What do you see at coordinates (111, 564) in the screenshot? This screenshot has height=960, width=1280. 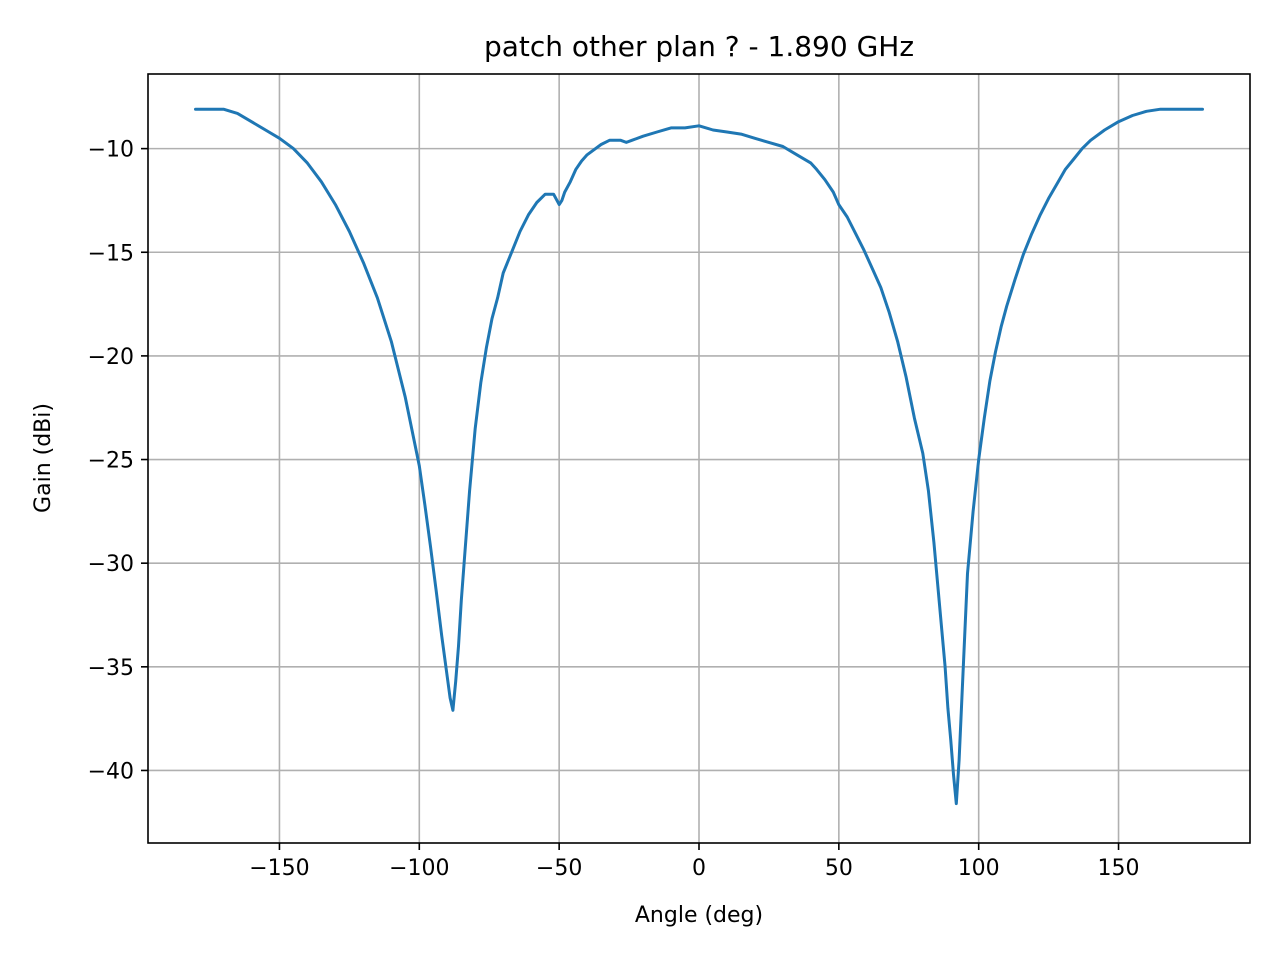 I see `y-tick-label: −30` at bounding box center [111, 564].